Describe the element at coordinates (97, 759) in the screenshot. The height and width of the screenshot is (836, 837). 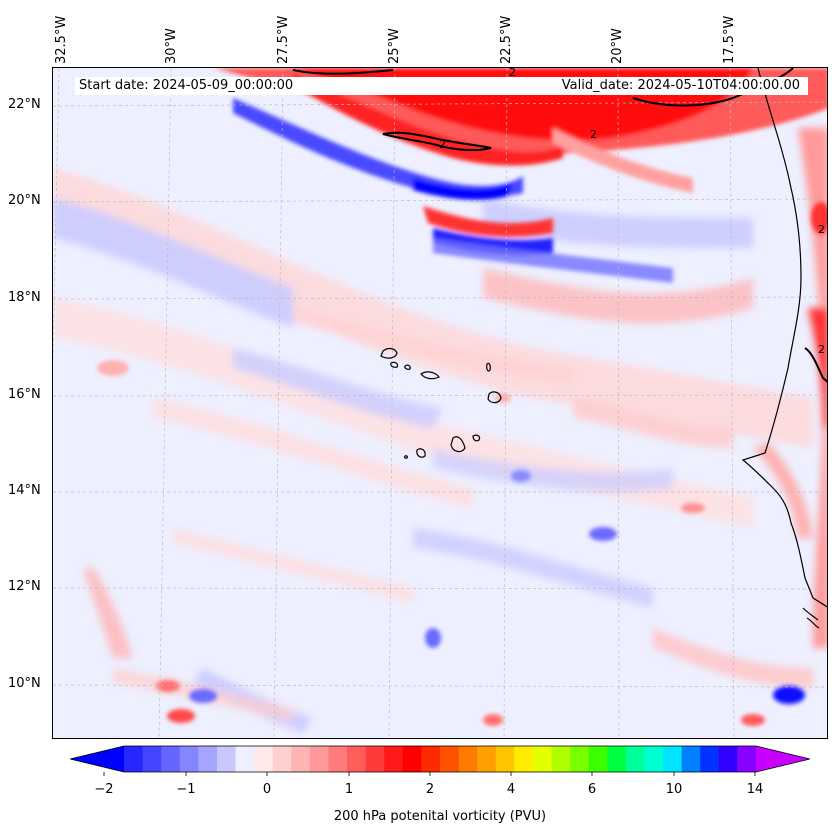
I see `colorbar-extend-min` at that location.